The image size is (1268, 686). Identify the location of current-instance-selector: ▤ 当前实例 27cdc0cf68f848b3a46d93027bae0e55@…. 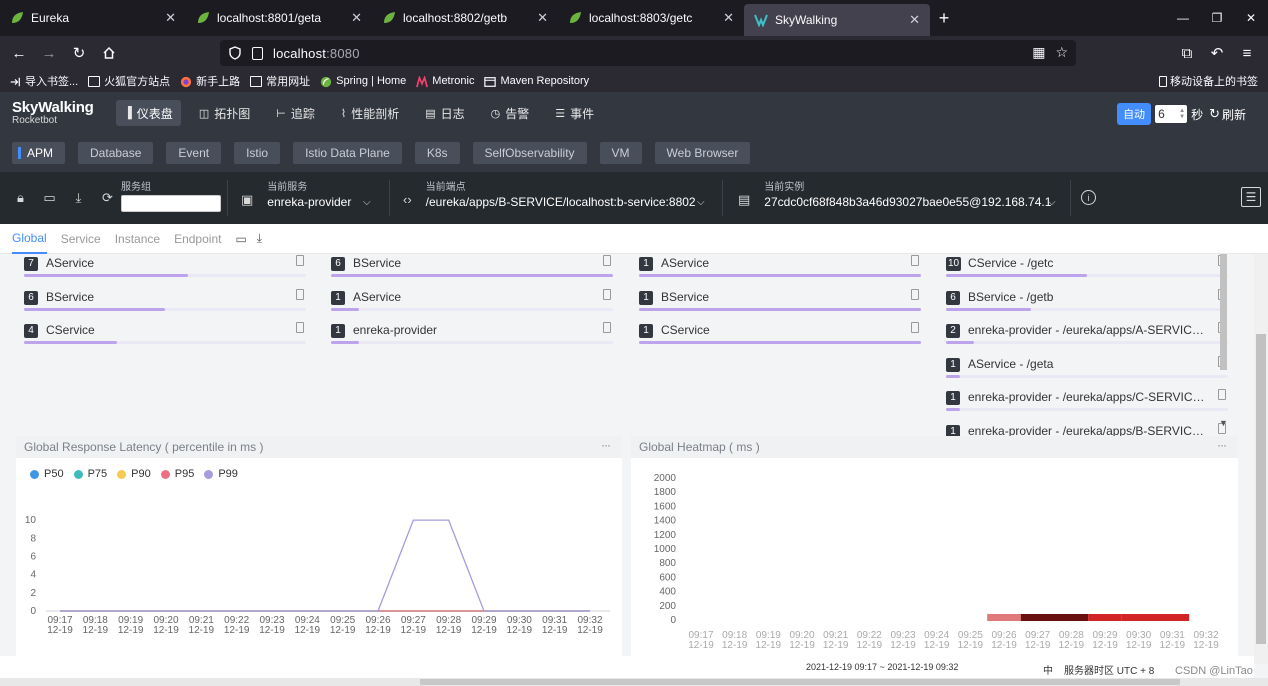
(900, 196).